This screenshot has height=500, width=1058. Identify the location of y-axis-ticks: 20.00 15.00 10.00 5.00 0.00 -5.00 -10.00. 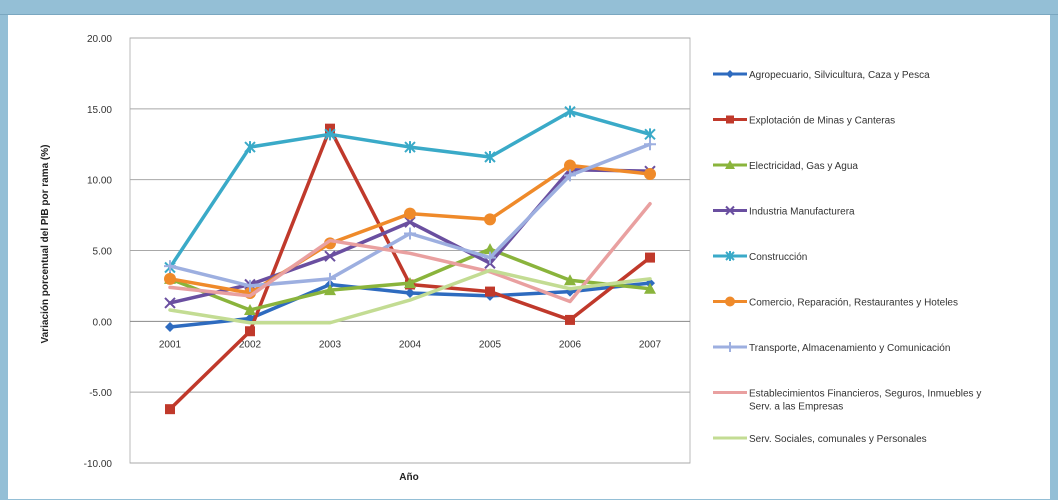
(98, 252).